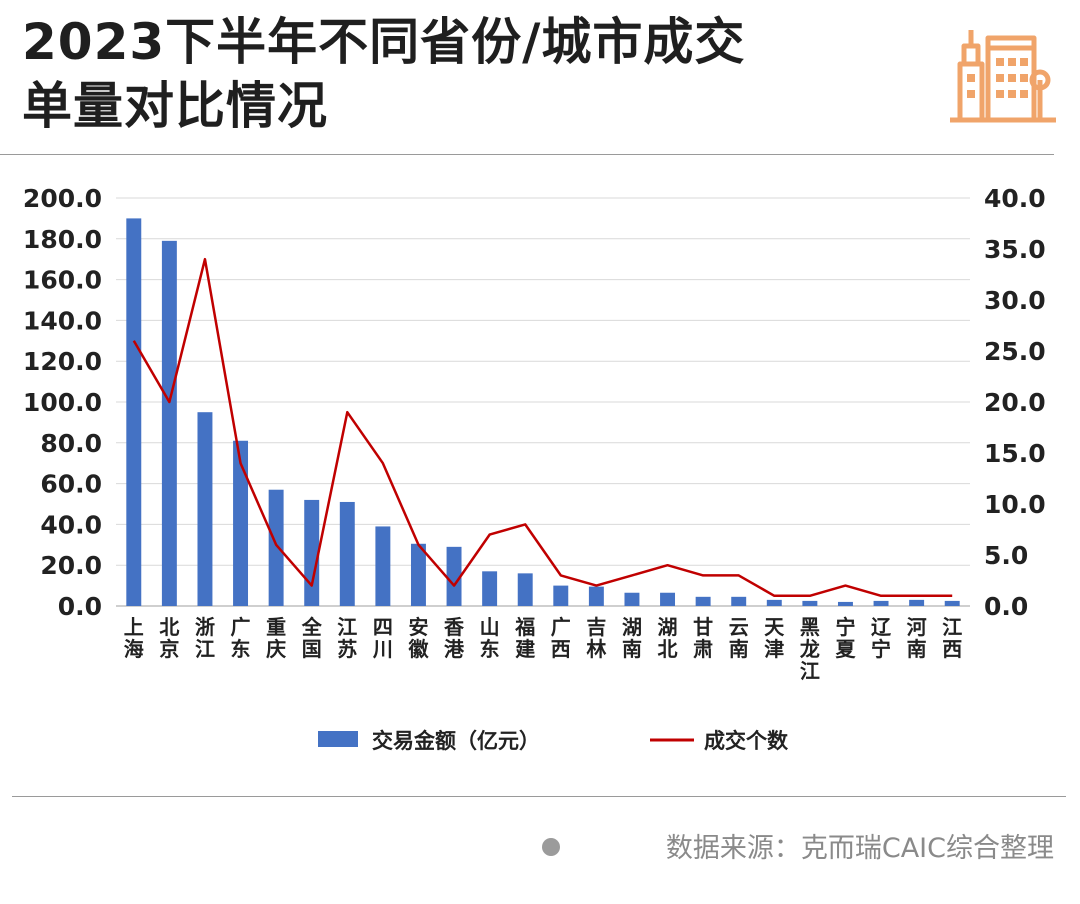 Image resolution: width=1080 pixels, height=904 pixels. Describe the element at coordinates (845, 638) in the screenshot. I see `category-label: 宁夏` at that location.